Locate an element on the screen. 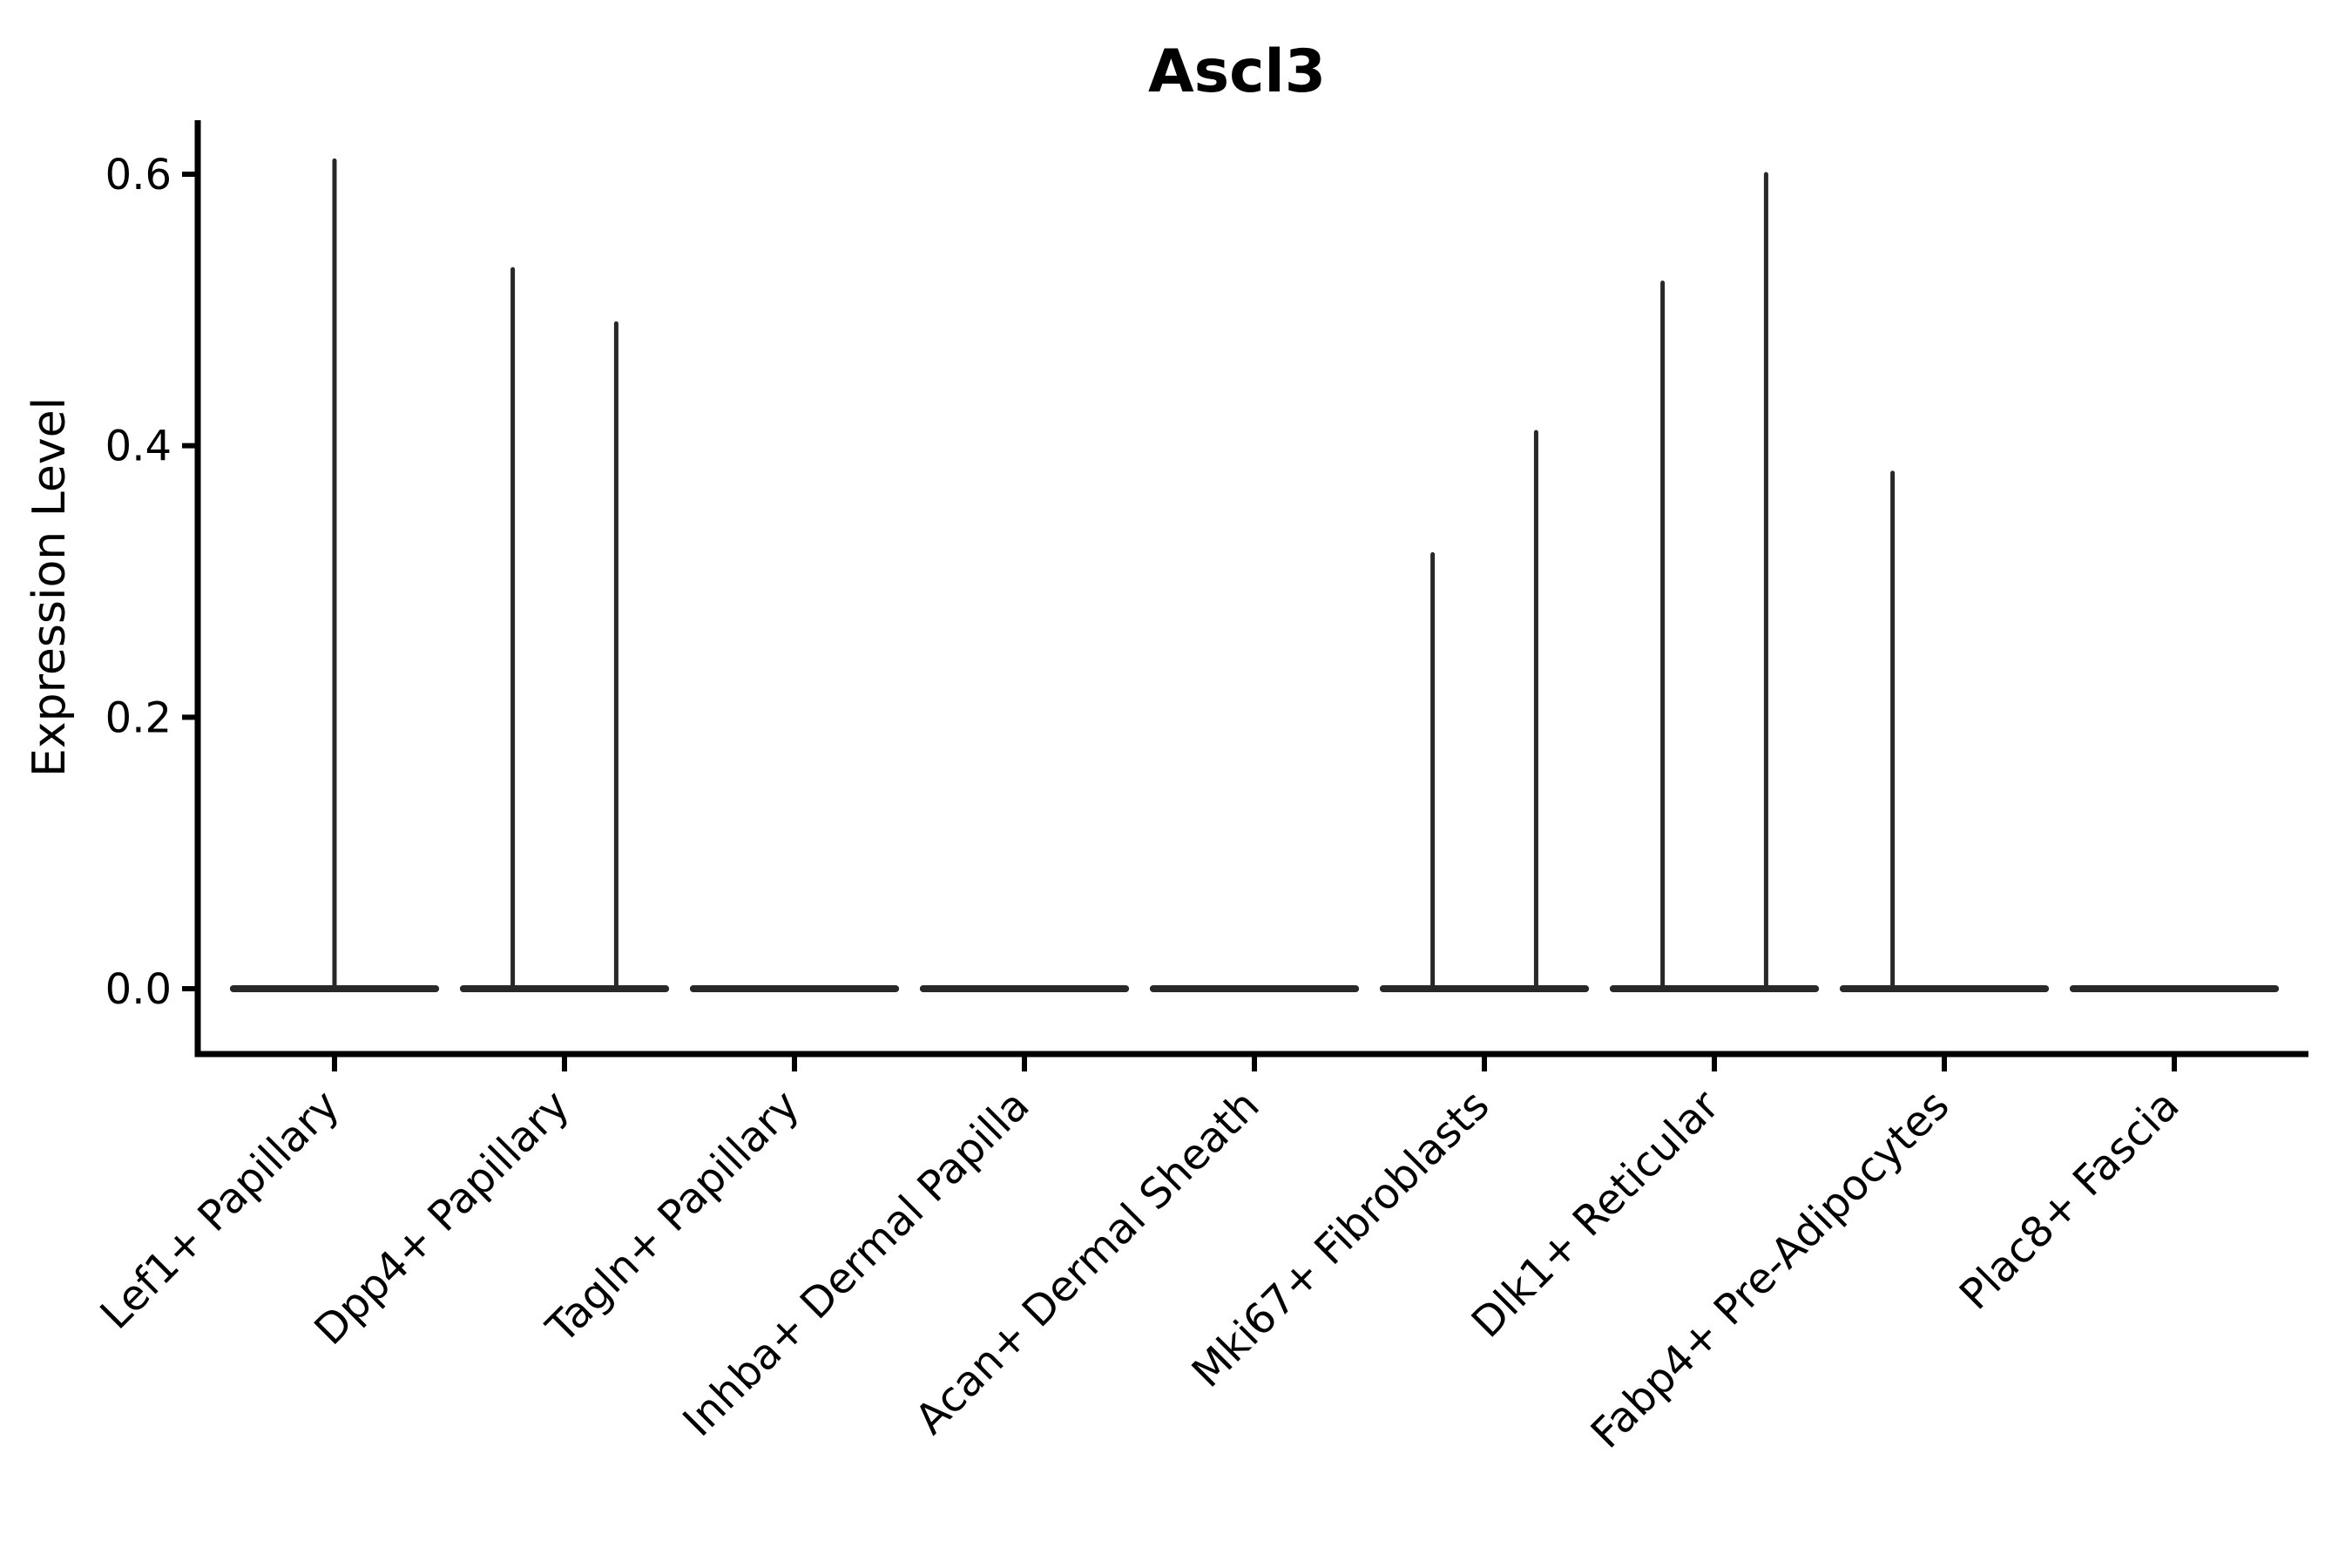  y-axis-ticks: 0.0 0.2 0.4 0.6 is located at coordinates (151, 582).